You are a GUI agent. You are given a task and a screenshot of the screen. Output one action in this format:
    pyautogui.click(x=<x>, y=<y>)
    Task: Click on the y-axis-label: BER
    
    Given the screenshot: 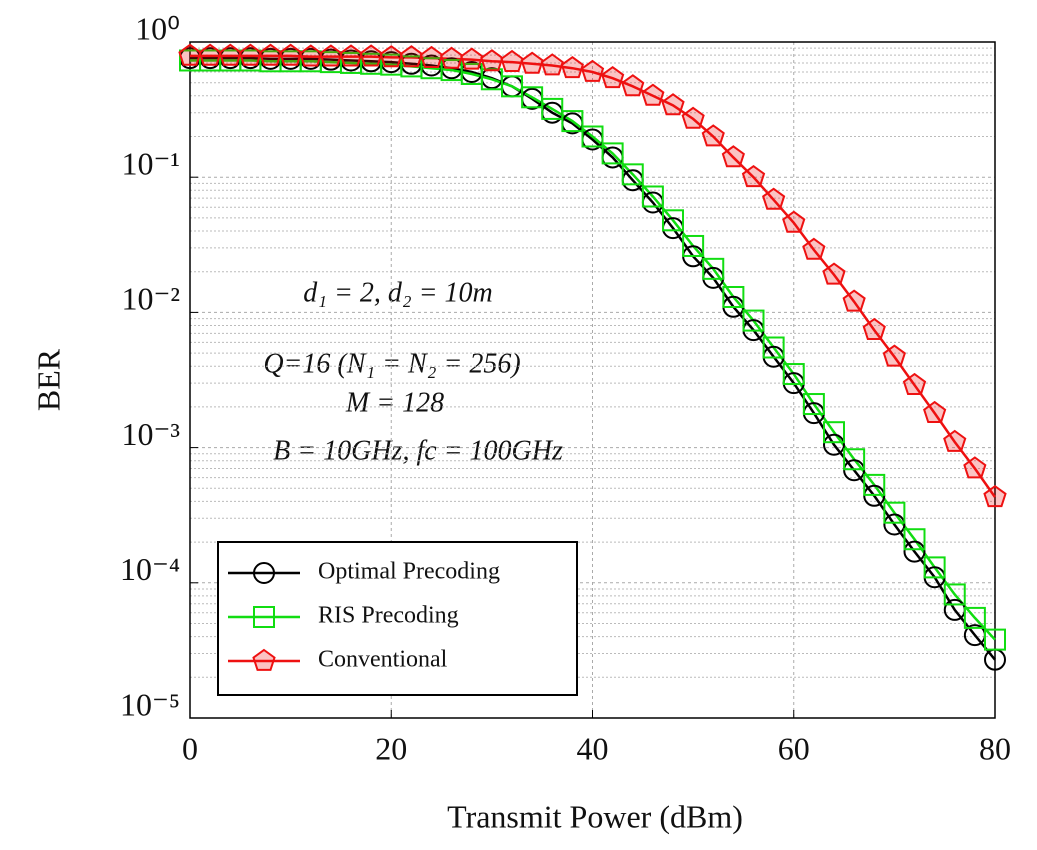 What is the action you would take?
    pyautogui.click(x=48, y=379)
    